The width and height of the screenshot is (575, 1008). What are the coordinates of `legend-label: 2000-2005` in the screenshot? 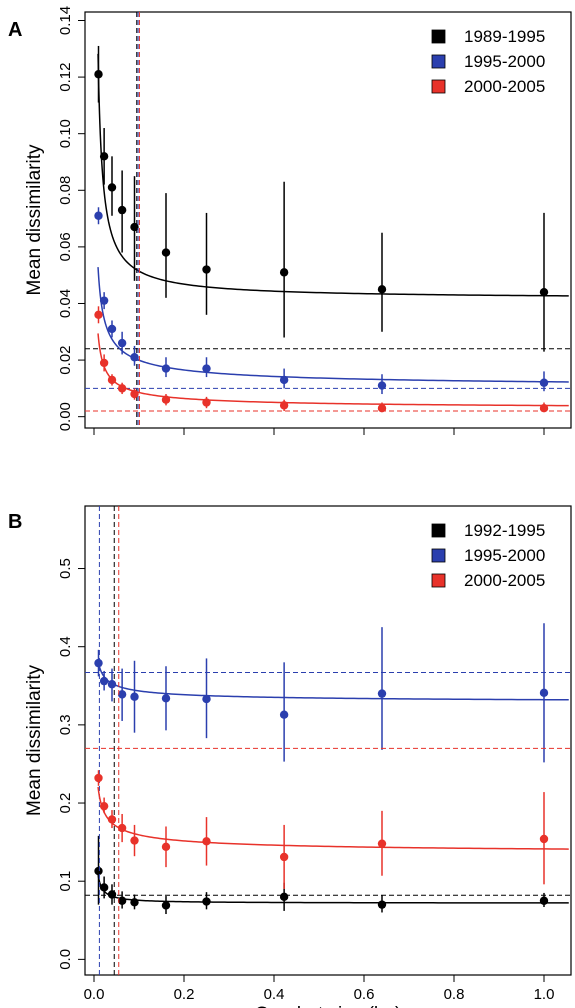 It's located at (504, 580).